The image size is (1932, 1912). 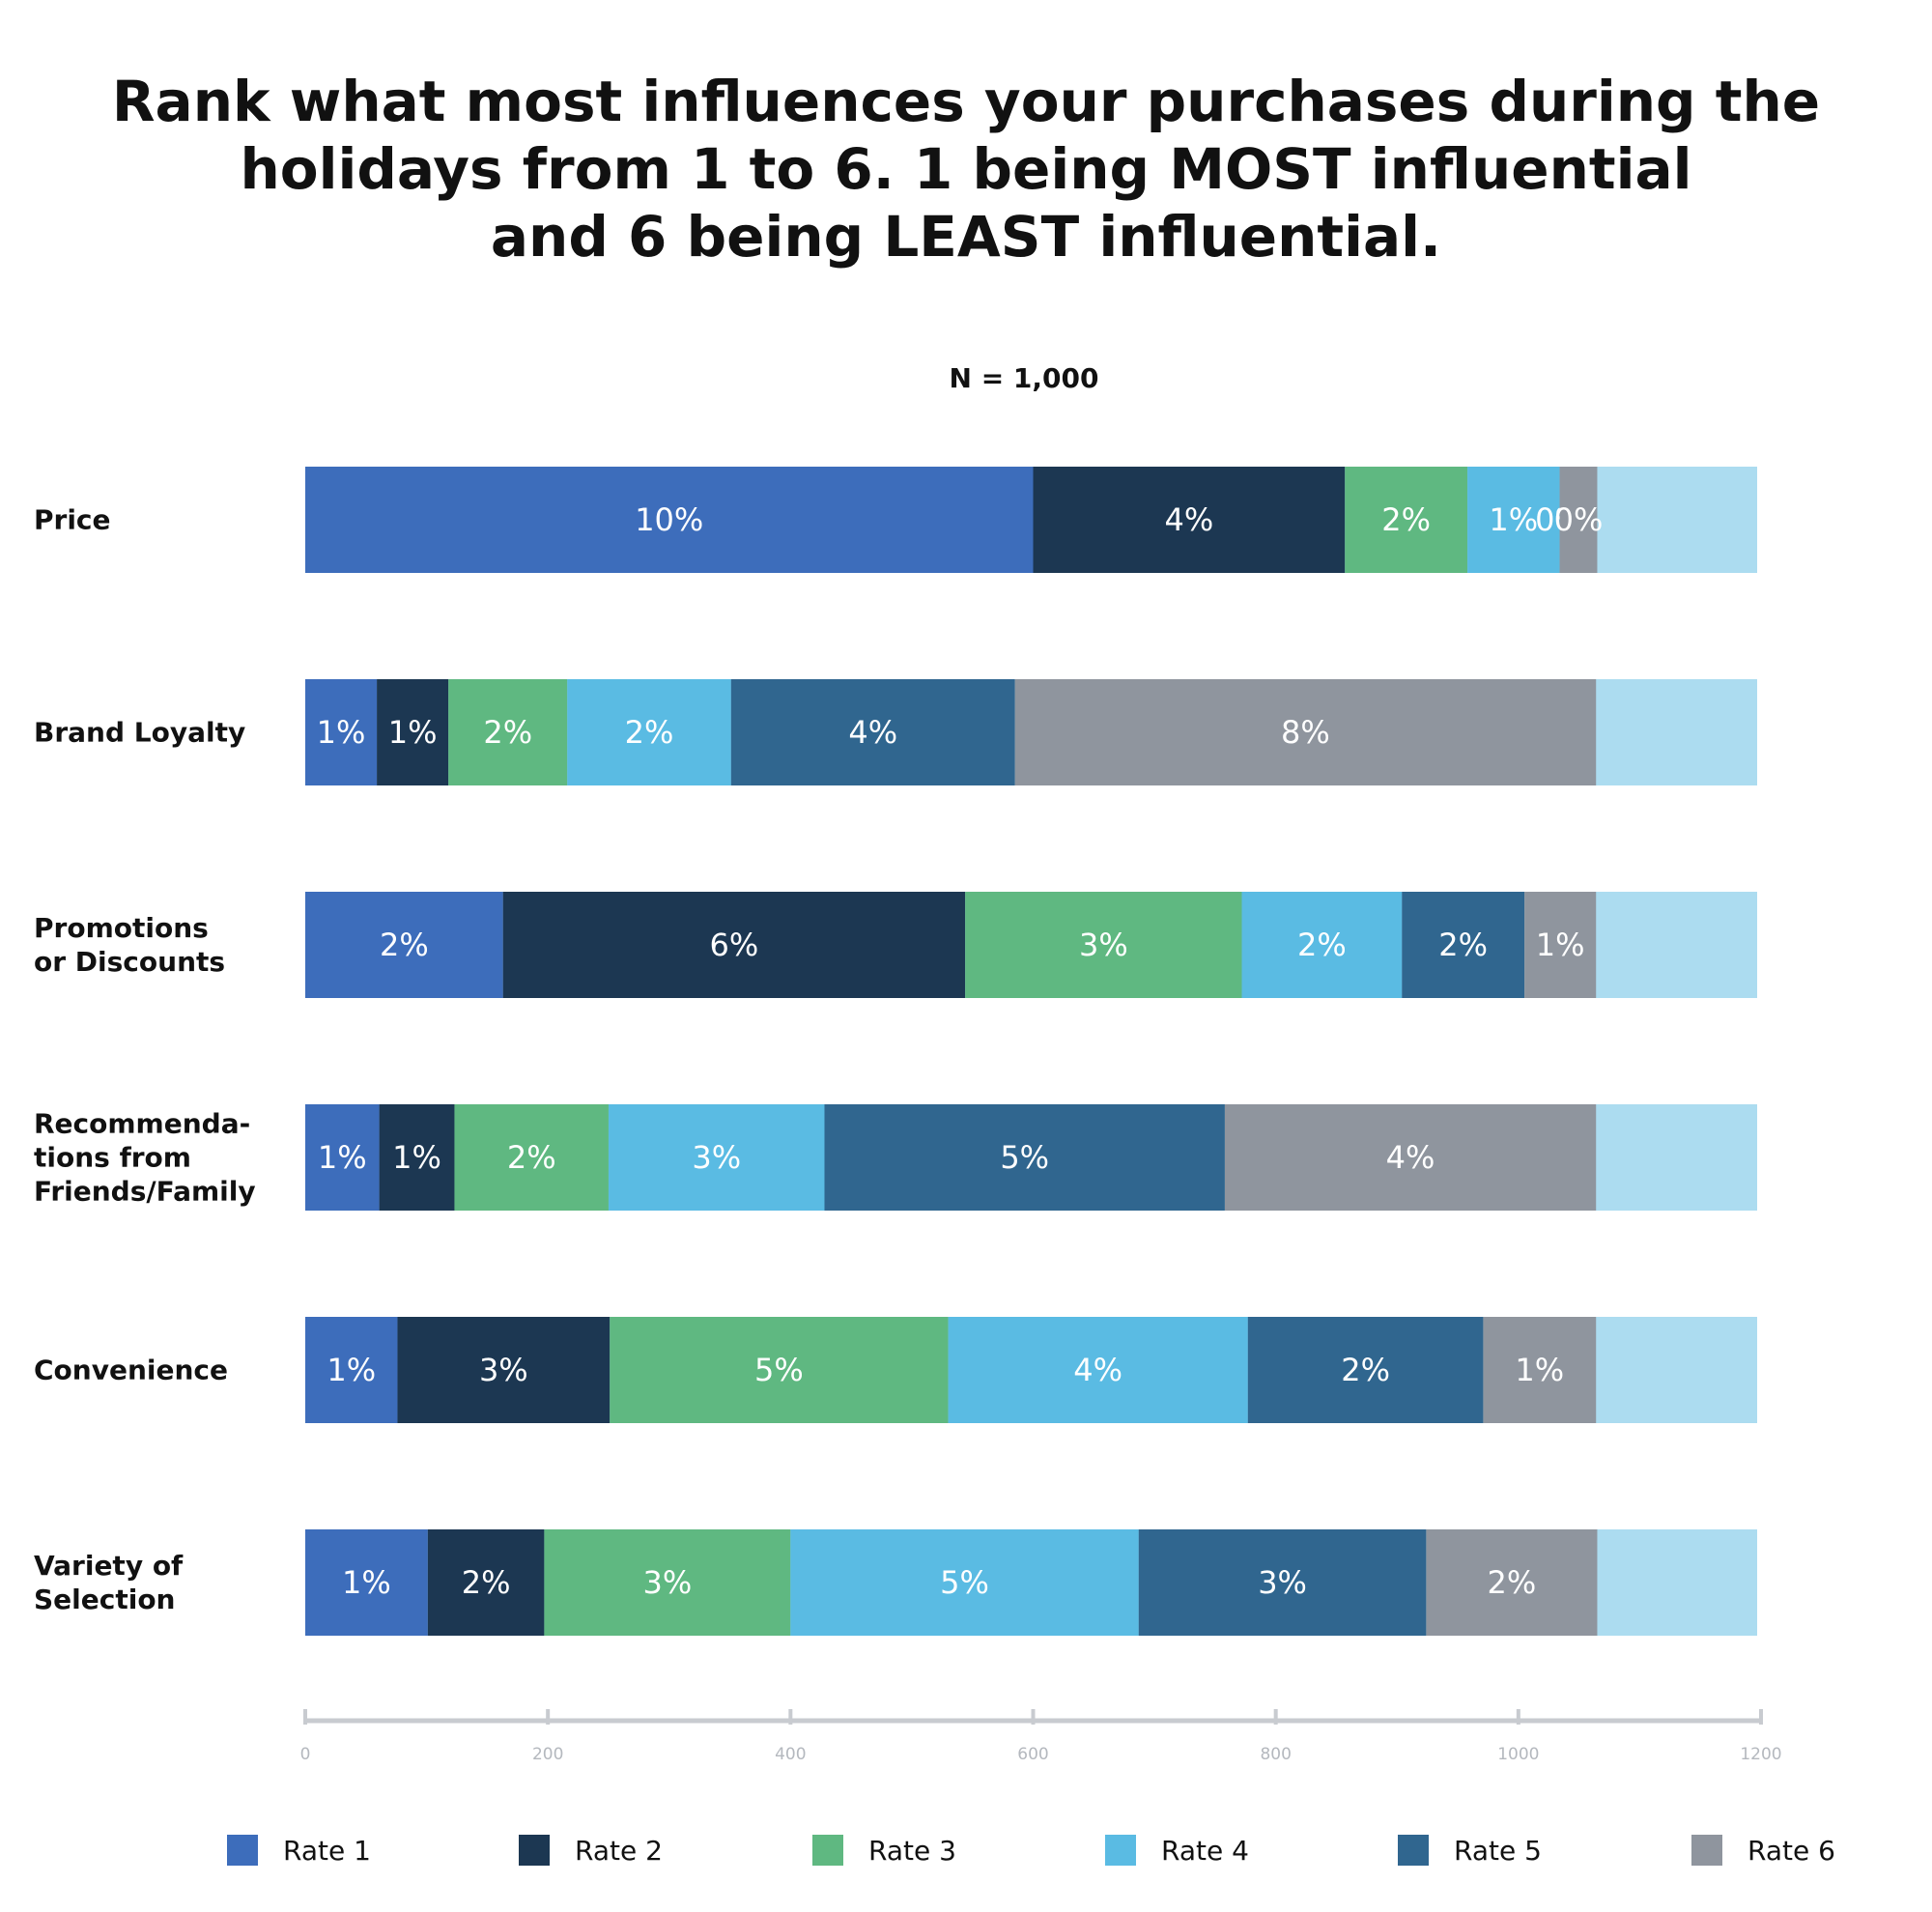 I want to click on category-label: Brand Loyalty, so click(x=164, y=733).